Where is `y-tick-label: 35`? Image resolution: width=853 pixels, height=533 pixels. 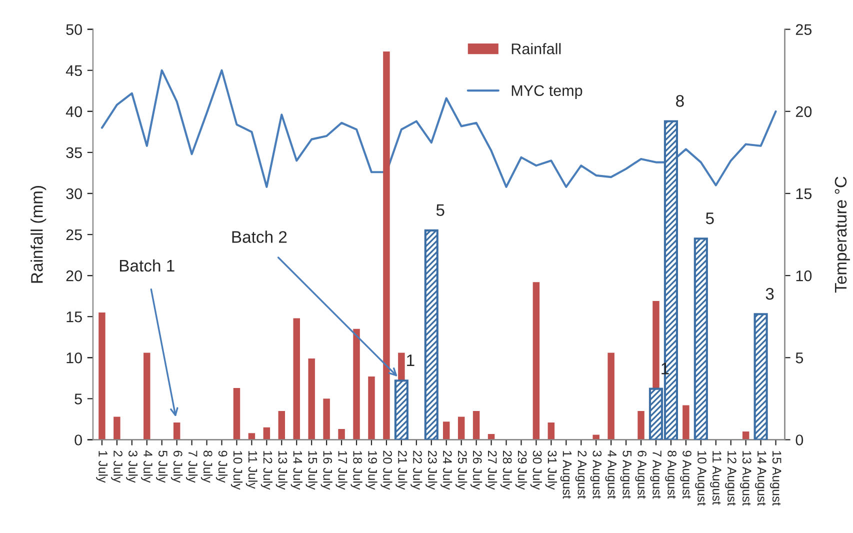
y-tick-label: 35 is located at coordinates (74, 152).